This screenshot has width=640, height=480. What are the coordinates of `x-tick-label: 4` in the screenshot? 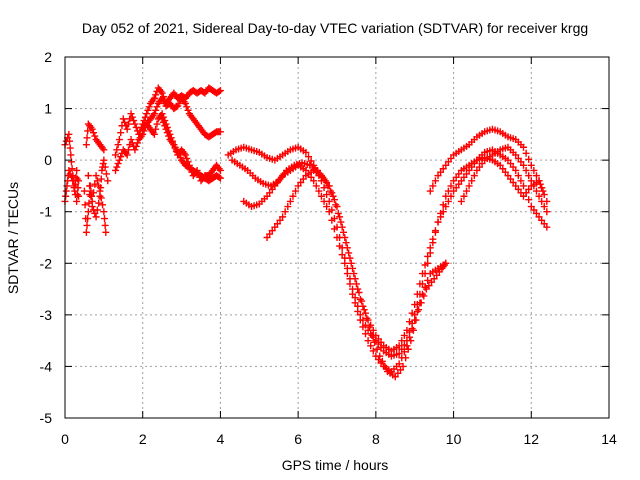 It's located at (221, 439).